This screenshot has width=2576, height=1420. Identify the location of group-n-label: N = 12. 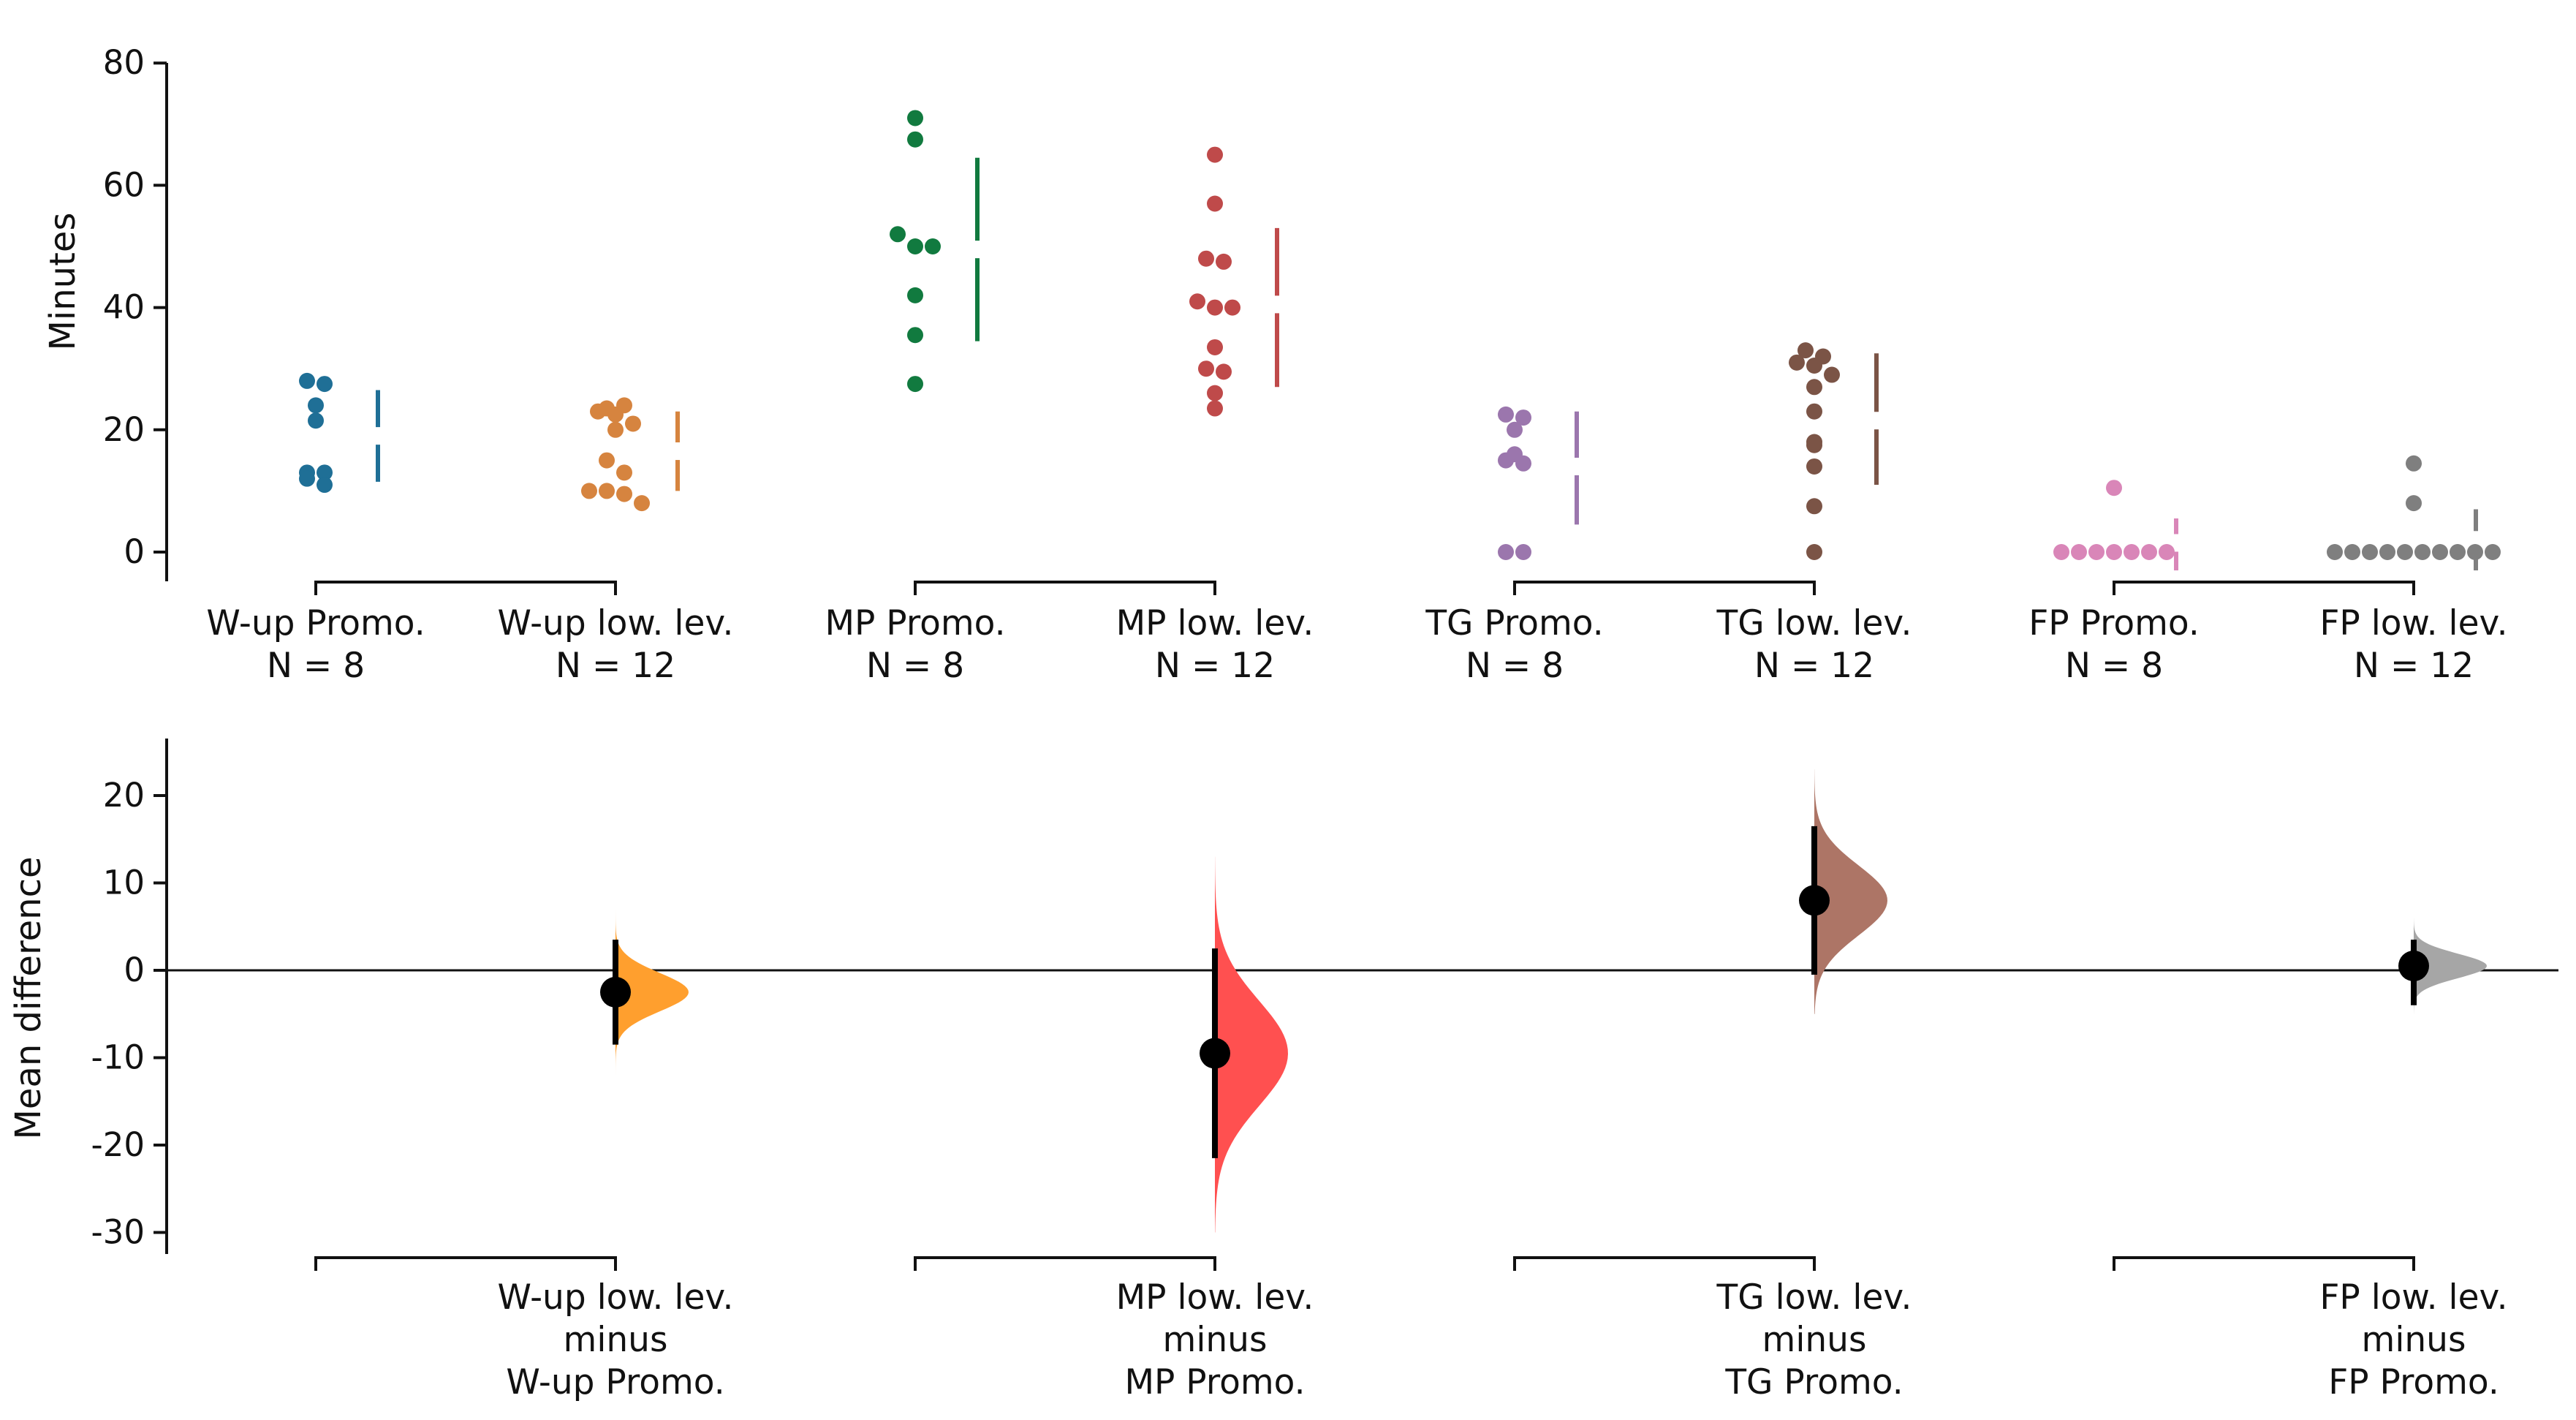
(615, 666).